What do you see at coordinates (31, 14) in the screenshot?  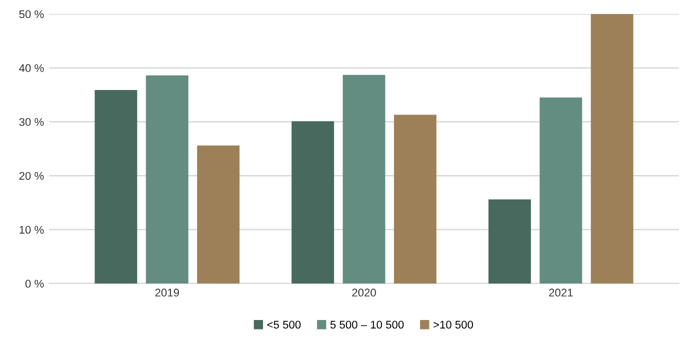 I see `y-tick-label: 50 %` at bounding box center [31, 14].